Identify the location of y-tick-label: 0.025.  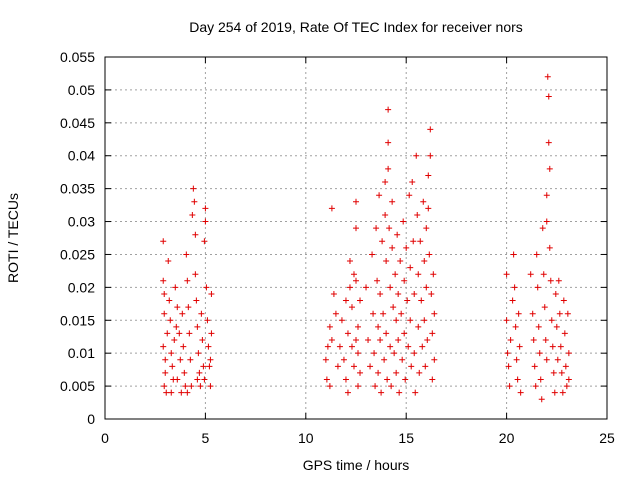
(77, 254).